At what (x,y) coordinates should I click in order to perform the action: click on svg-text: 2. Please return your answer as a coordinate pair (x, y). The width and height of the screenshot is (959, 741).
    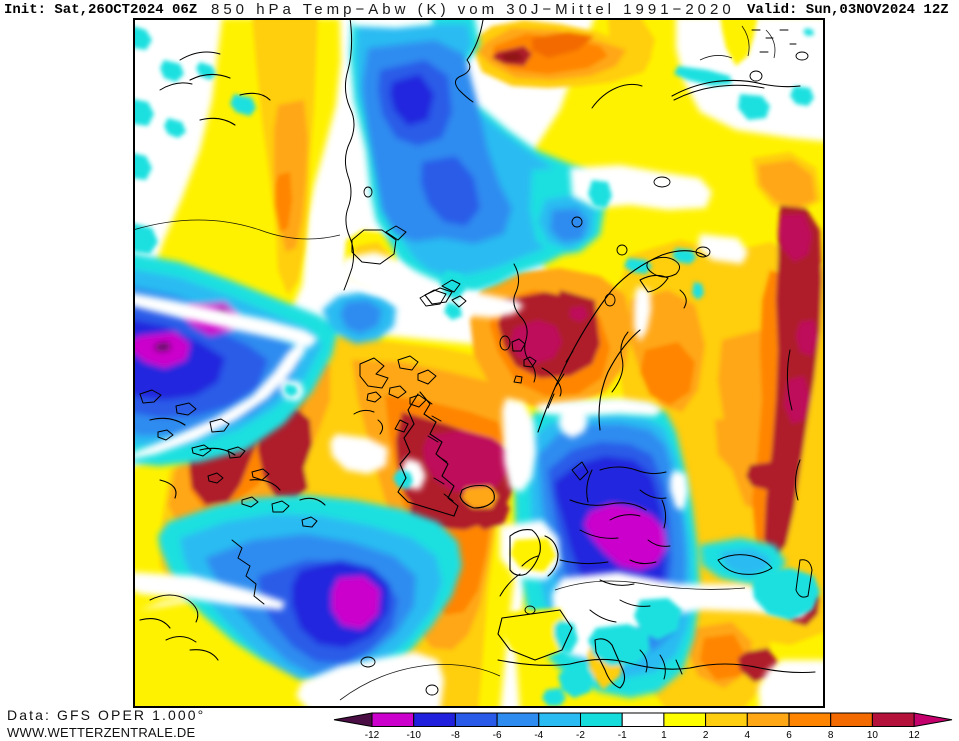
    Looking at the image, I should click on (706, 735).